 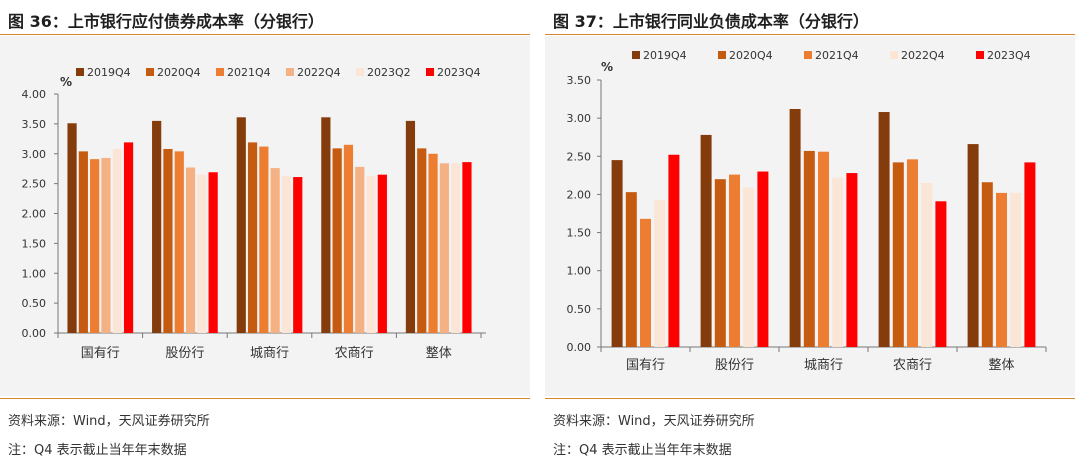 I want to click on y-tick-label: 2.00, so click(x=34, y=214).